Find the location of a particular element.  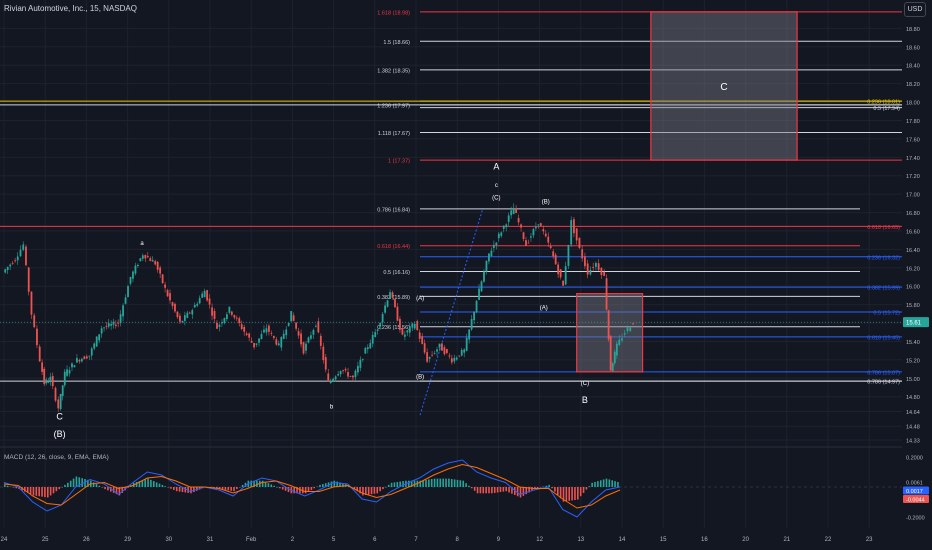

macd-legend: MACD (12, 26, close, 9, EMA, EMA) is located at coordinates (56, 457).